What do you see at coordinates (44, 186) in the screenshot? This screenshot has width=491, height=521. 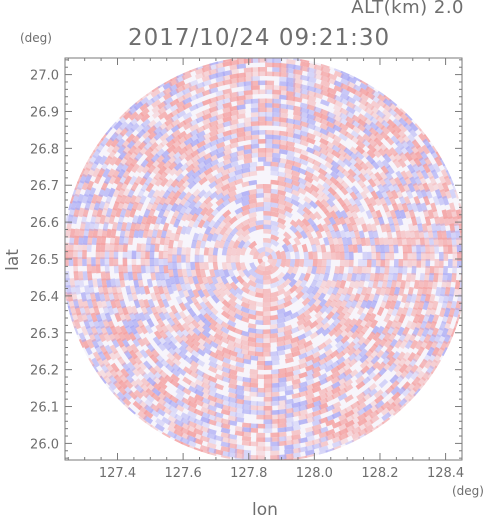 I see `y-tick-label: 26.7` at bounding box center [44, 186].